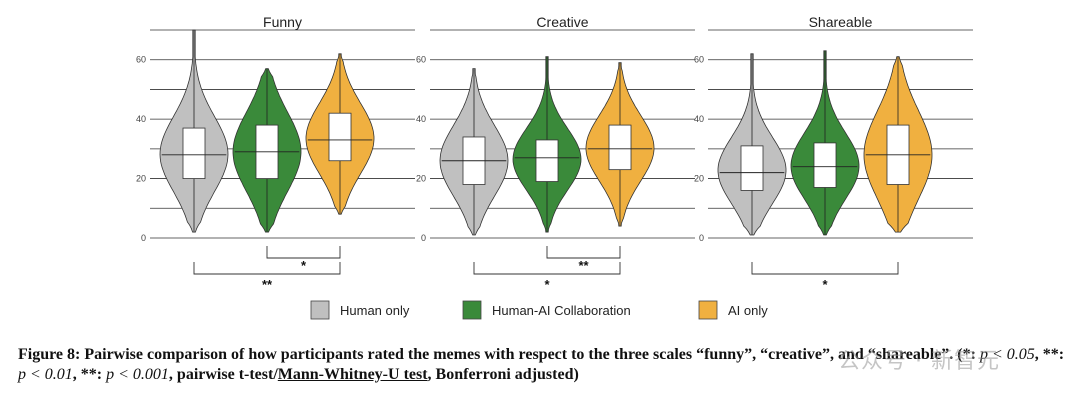  Describe the element at coordinates (919, 361) in the screenshot. I see `watermark: 公众号 · 新智元` at that location.